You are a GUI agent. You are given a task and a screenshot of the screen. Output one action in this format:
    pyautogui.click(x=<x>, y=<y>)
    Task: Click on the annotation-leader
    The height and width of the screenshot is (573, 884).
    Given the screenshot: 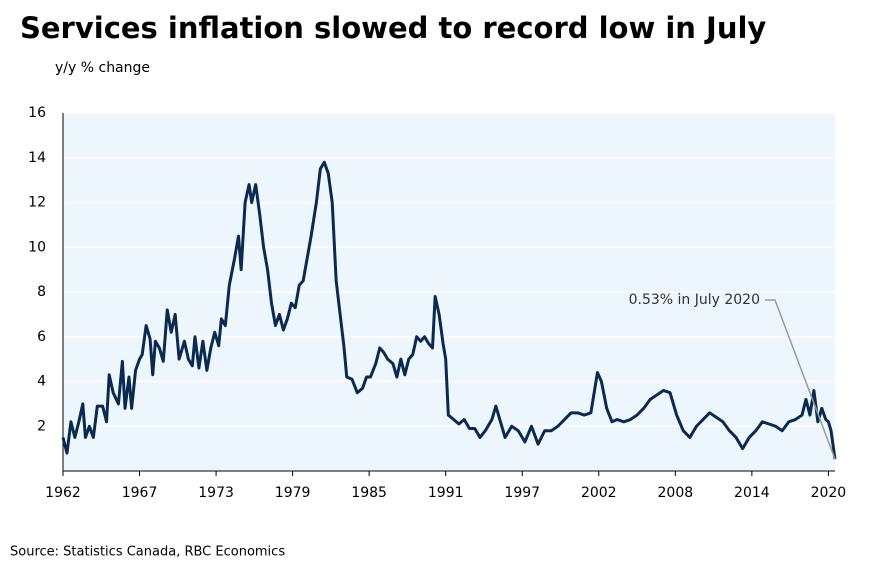 What is the action you would take?
    pyautogui.click(x=800, y=379)
    